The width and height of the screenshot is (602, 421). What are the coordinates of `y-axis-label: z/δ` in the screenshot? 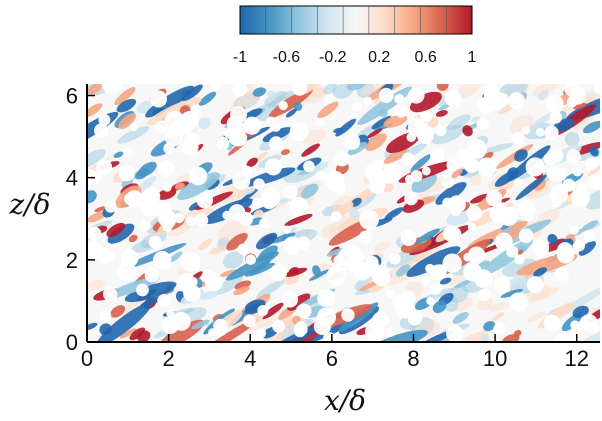 It's located at (29, 204).